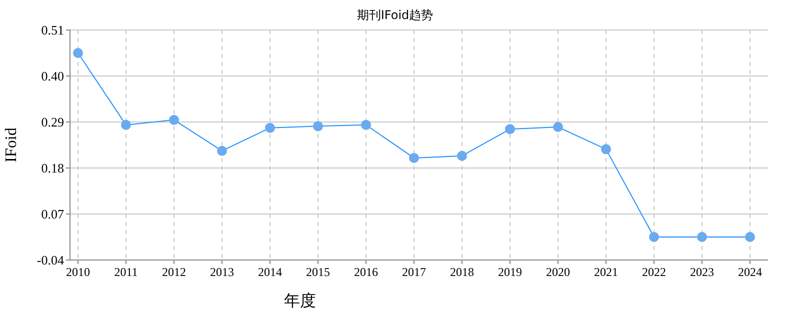 The image size is (790, 330). I want to click on x-tick-label: 2020, so click(558, 272).